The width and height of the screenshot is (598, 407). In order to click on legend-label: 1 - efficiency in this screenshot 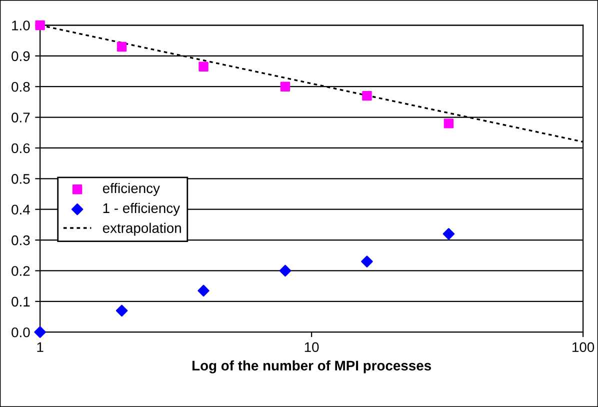, I will do `click(141, 209)`.